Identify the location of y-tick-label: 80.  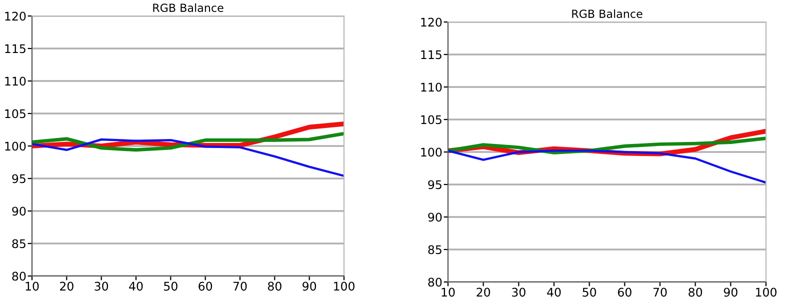
(19, 276).